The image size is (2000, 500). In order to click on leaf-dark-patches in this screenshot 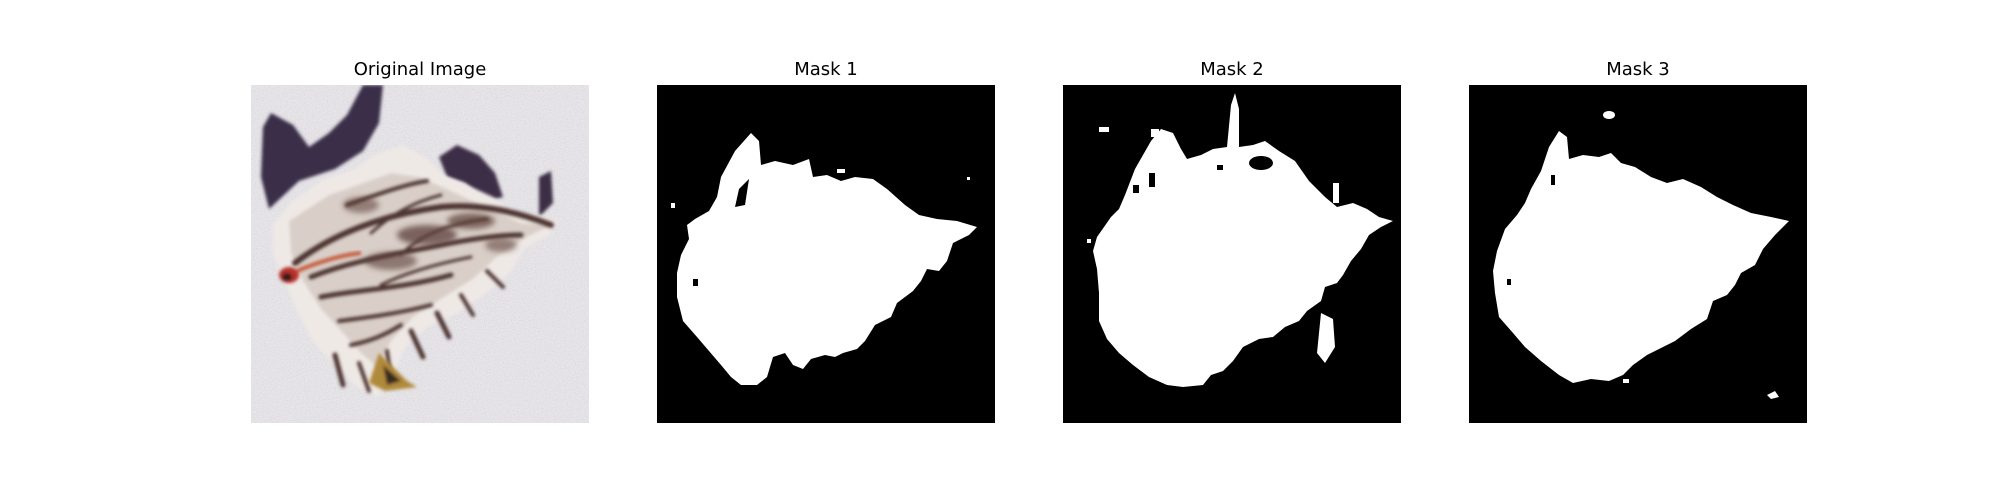, I will do `click(430, 233)`.